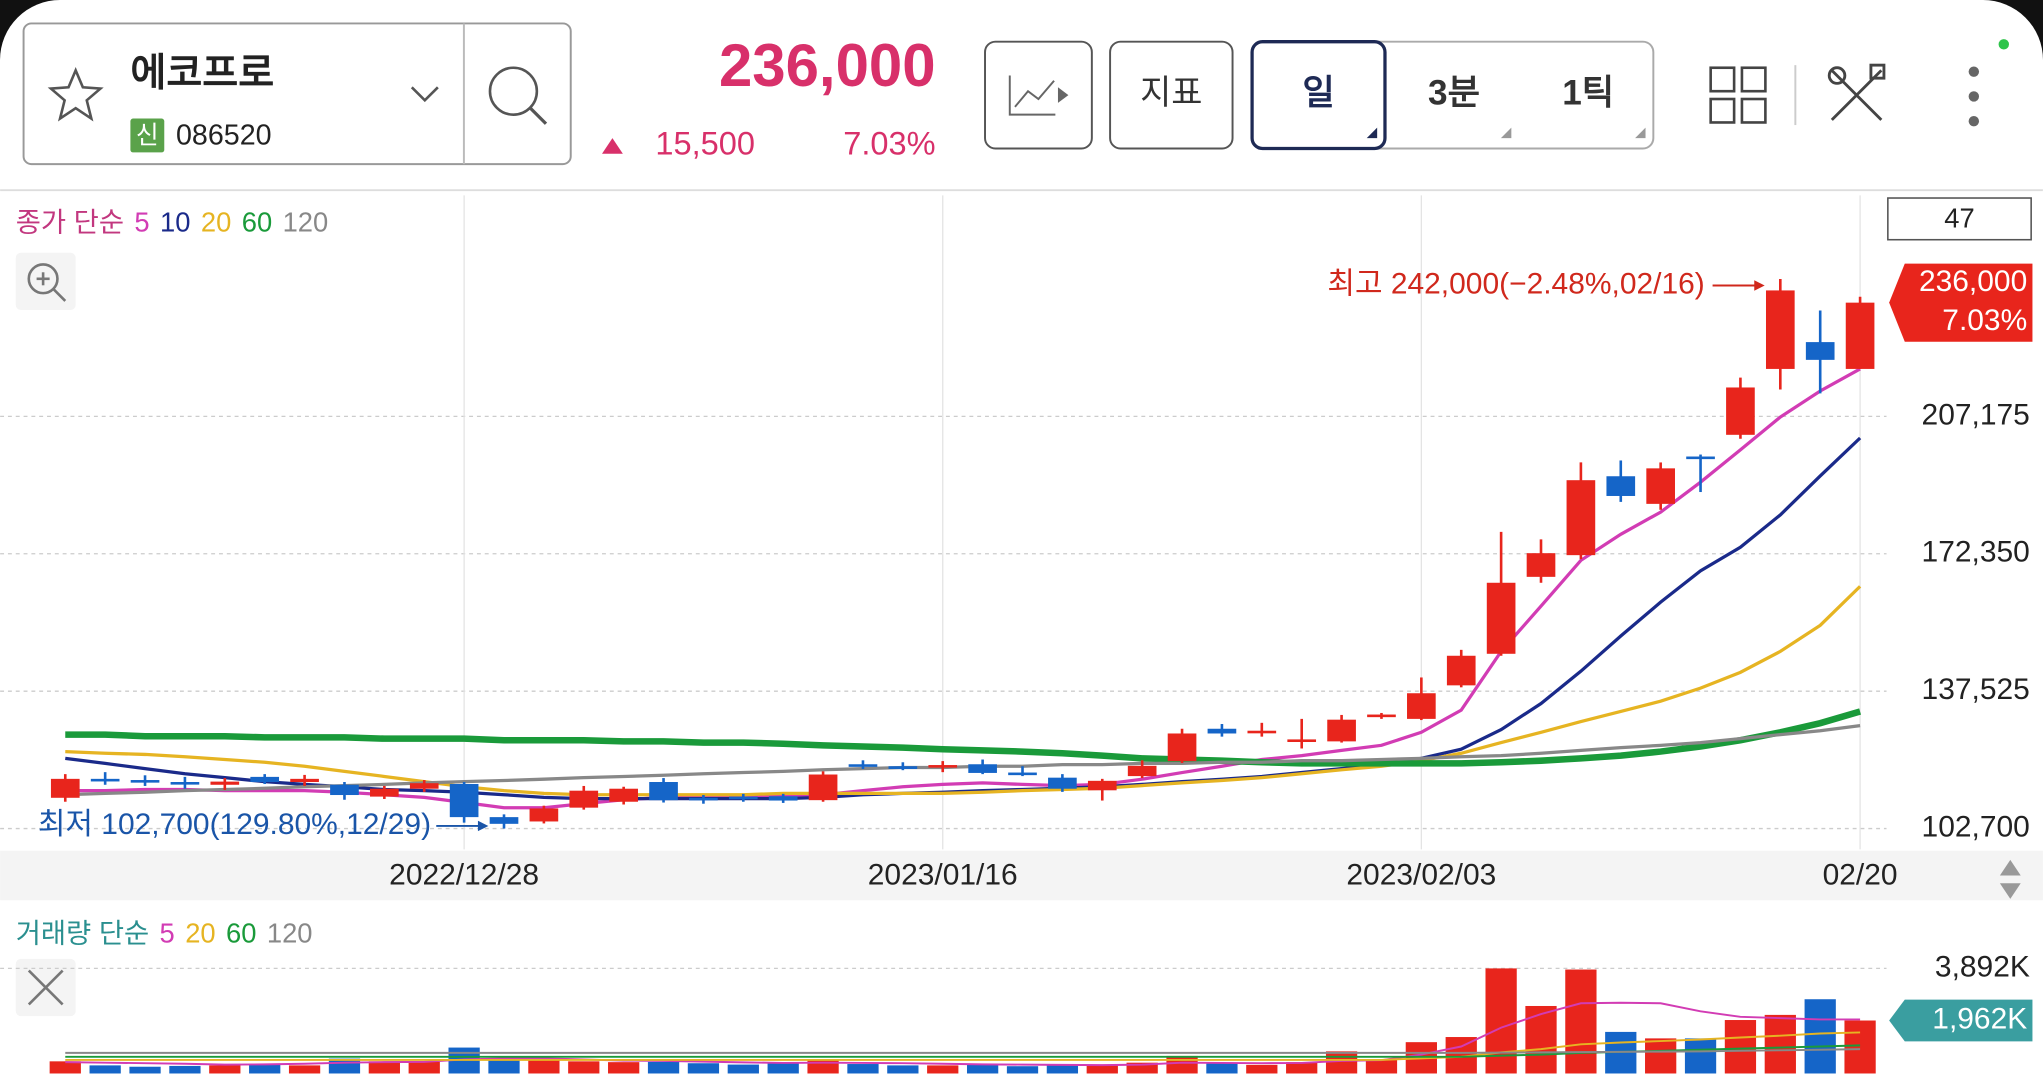 This screenshot has height=1080, width=2043. Describe the element at coordinates (1860, 875) in the screenshot. I see `x-tick-label: 02/20` at that location.